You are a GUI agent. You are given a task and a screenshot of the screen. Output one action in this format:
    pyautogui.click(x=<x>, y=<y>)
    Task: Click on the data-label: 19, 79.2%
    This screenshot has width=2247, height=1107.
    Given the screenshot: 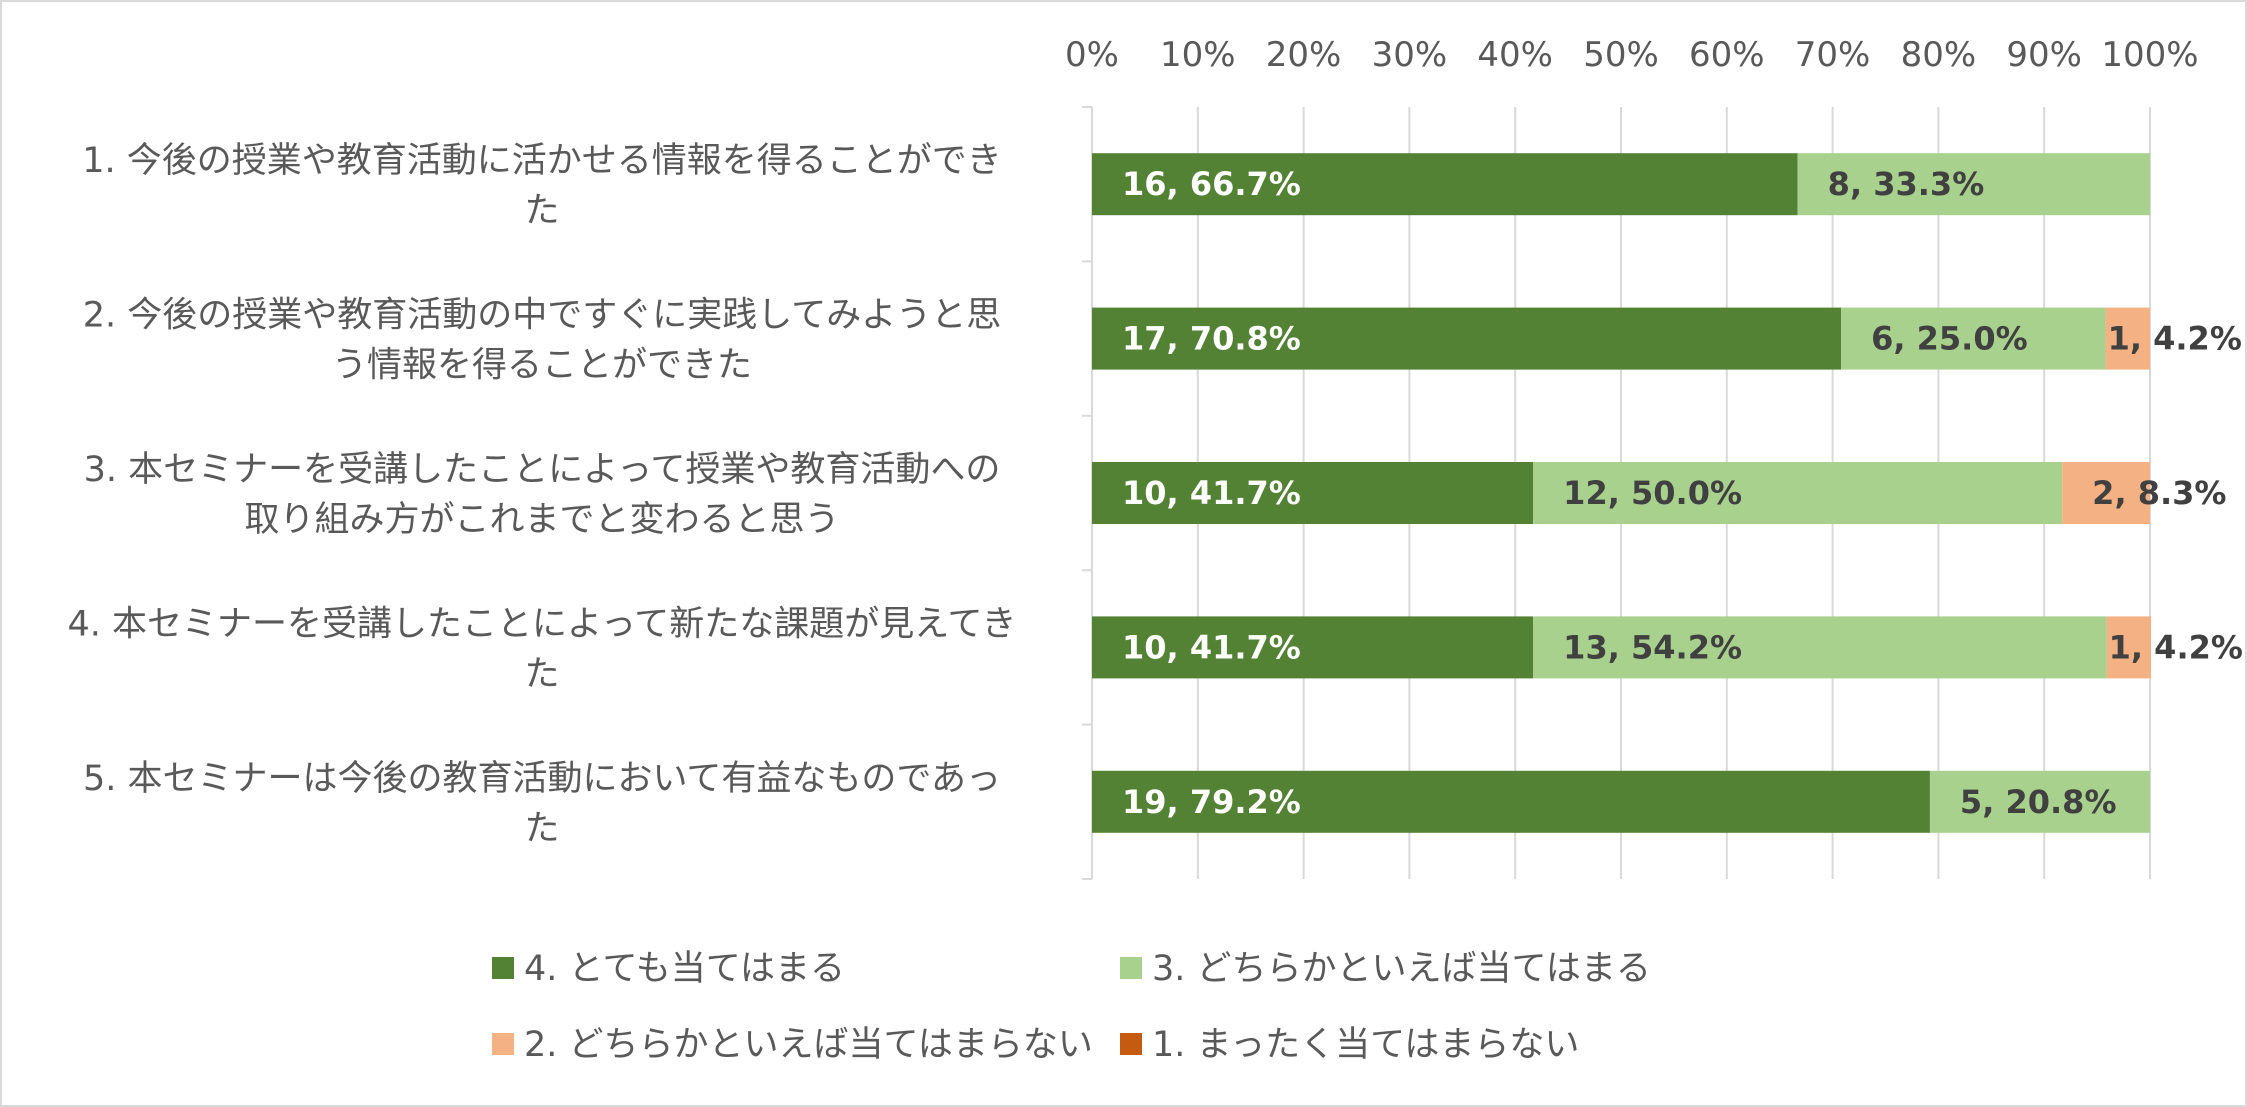 What is the action you would take?
    pyautogui.click(x=1211, y=802)
    